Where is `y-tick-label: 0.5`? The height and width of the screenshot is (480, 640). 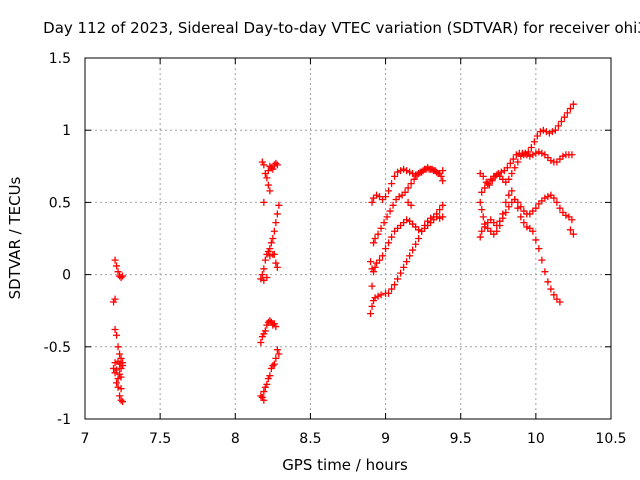 y-tick-label: 0.5 is located at coordinates (60, 203).